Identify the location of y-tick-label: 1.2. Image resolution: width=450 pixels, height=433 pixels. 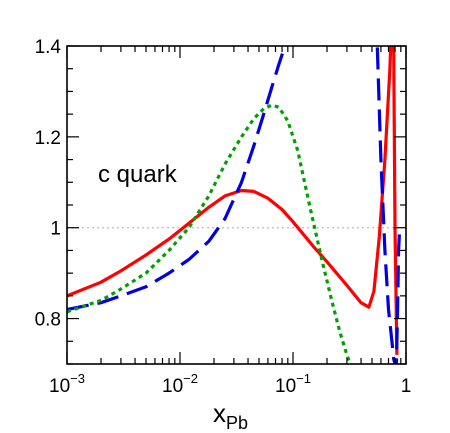
(48, 138).